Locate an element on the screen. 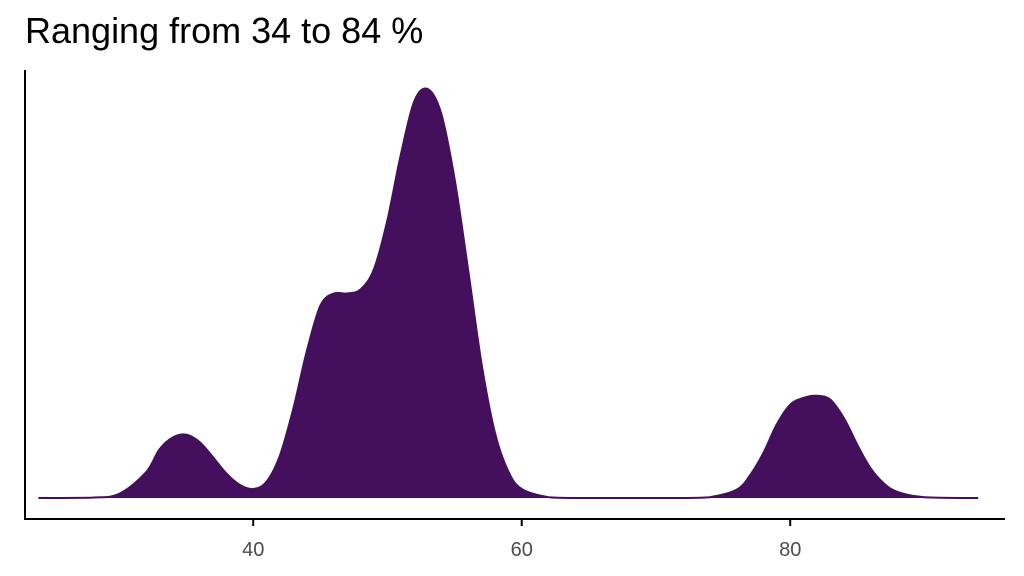 This screenshot has height=576, width=1024. chart-title: Ranging from 34 to 84 % is located at coordinates (224, 30).